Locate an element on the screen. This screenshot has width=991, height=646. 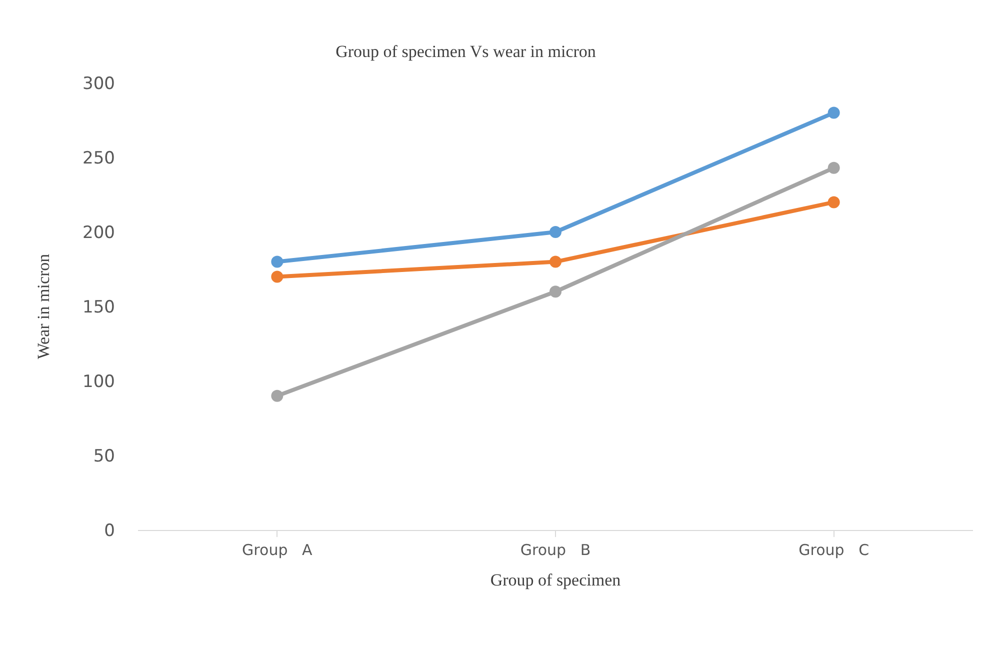
x-tick-label: Group C is located at coordinates (834, 550).